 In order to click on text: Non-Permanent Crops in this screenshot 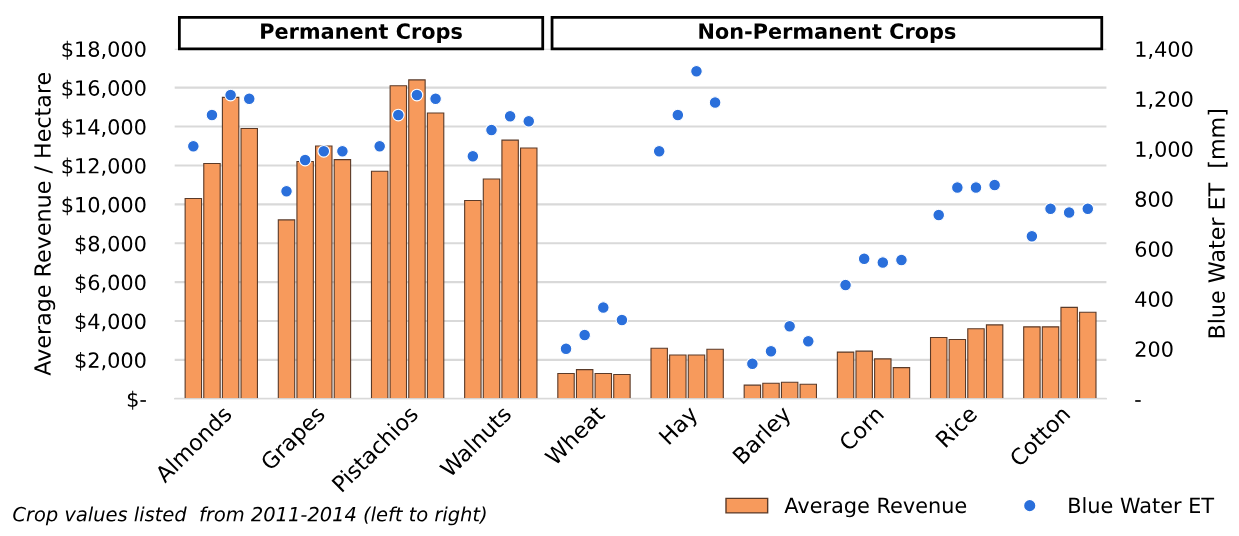, I will do `click(827, 33)`.